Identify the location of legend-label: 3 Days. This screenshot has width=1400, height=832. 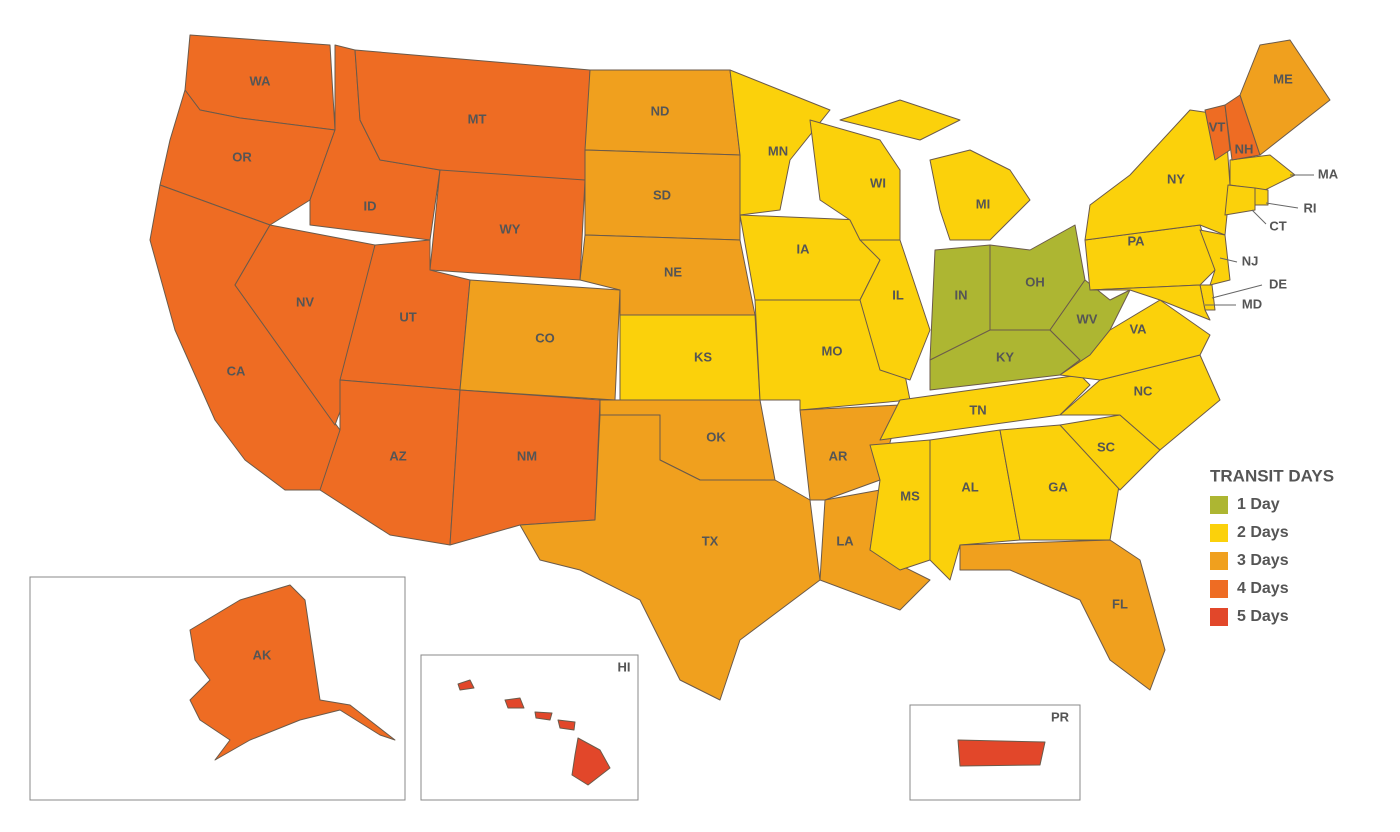
(1263, 560).